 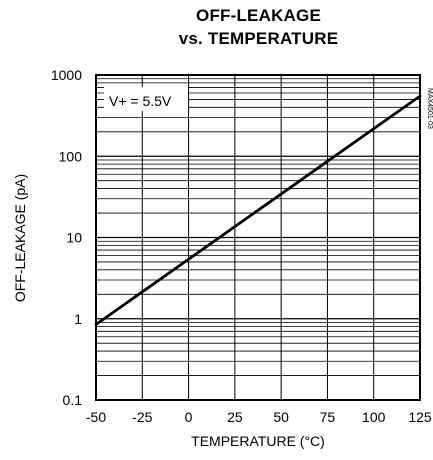 I want to click on figure-id: MAX4501-03, so click(x=429, y=108).